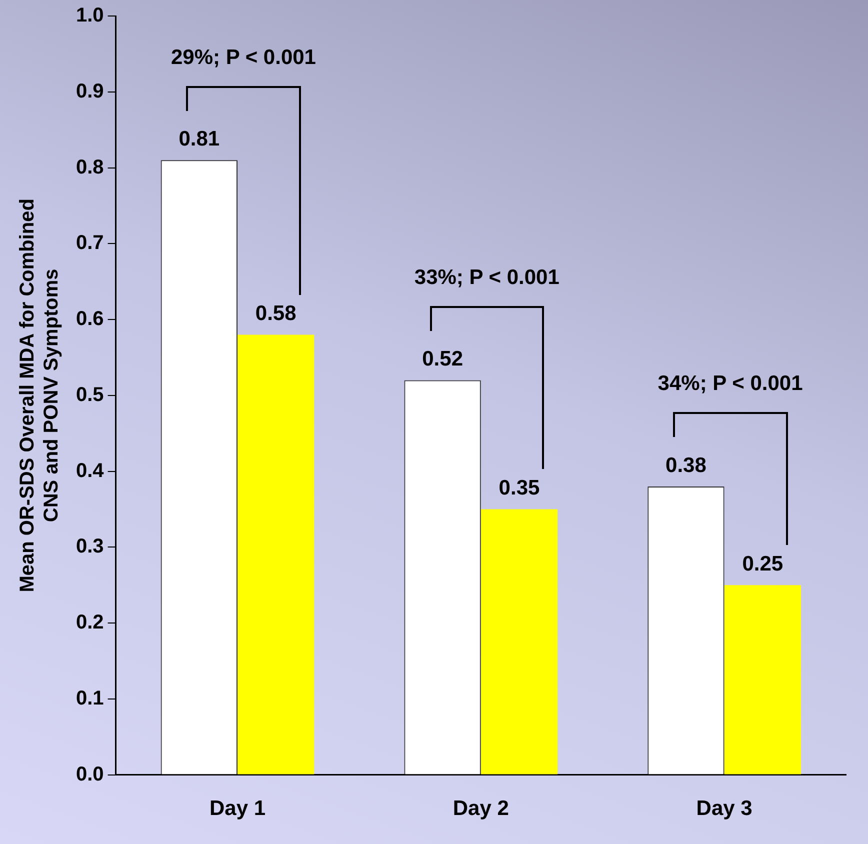 The width and height of the screenshot is (868, 844). What do you see at coordinates (199, 138) in the screenshot?
I see `data-label: 0.81` at bounding box center [199, 138].